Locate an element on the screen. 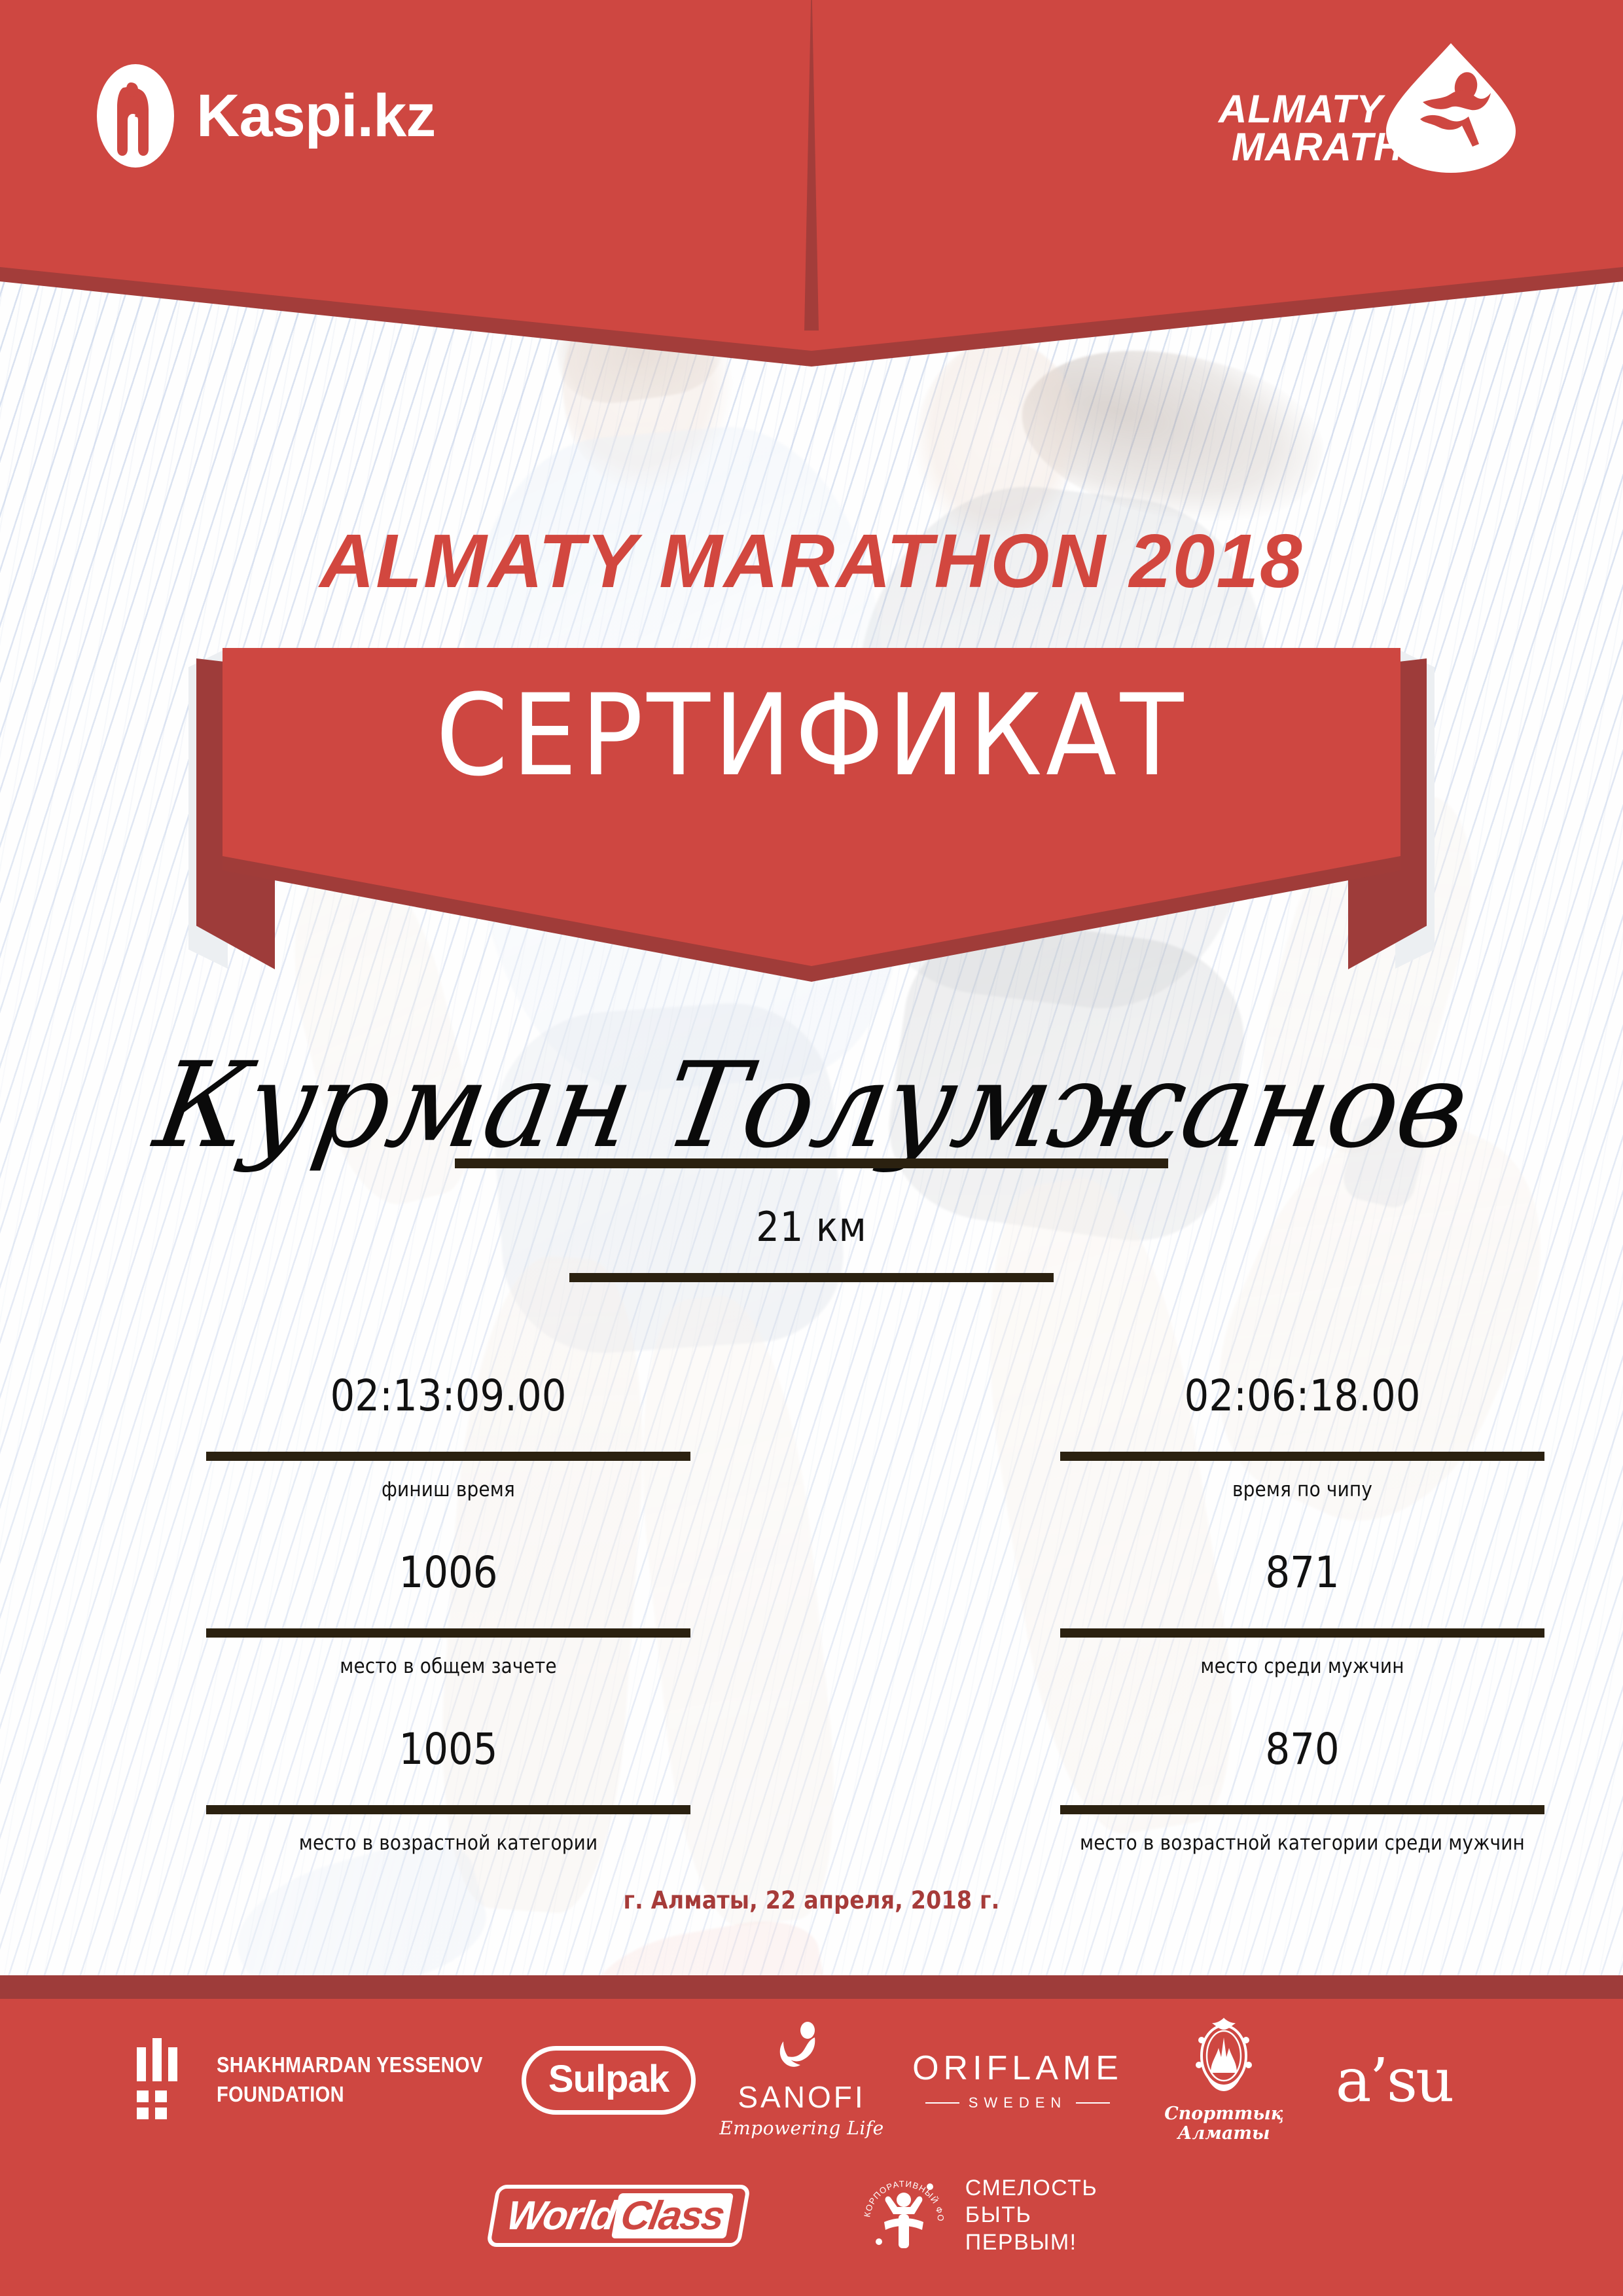  oriflame-tagline: SWEDEN is located at coordinates (1018, 2102).